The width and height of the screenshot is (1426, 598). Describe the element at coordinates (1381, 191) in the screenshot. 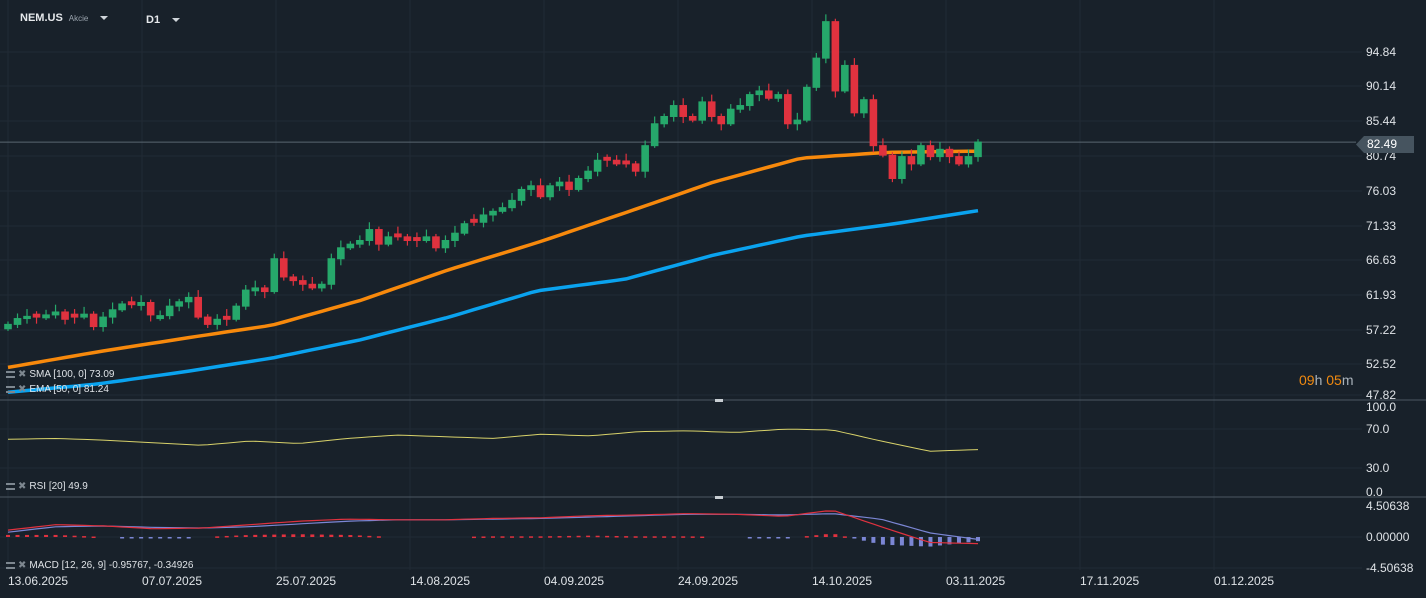

I see `price-axis-label: 76.03` at that location.